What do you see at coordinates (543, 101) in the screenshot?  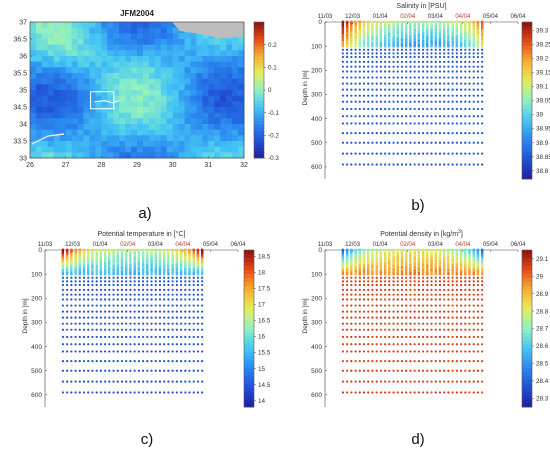 I see `panel-b-colorbar-tick-label: 39.05` at bounding box center [543, 101].